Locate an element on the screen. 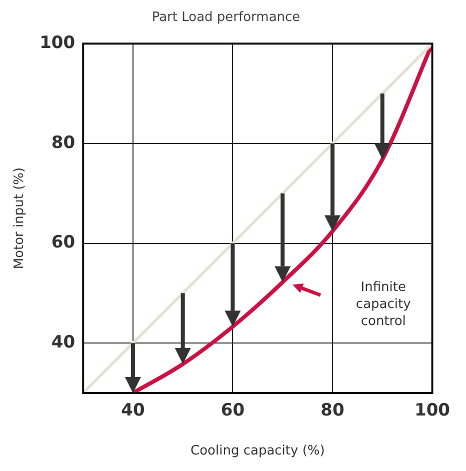  x-tick-label: 80 is located at coordinates (332, 410).